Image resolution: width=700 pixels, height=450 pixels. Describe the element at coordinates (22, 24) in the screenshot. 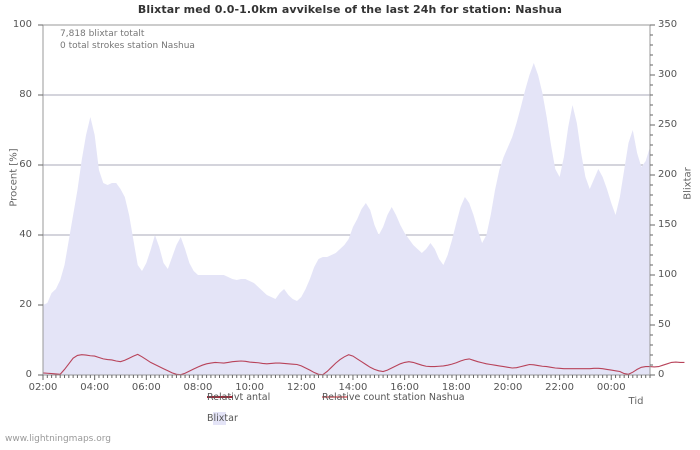

I see `y-tick-left-100: 100` at that location.